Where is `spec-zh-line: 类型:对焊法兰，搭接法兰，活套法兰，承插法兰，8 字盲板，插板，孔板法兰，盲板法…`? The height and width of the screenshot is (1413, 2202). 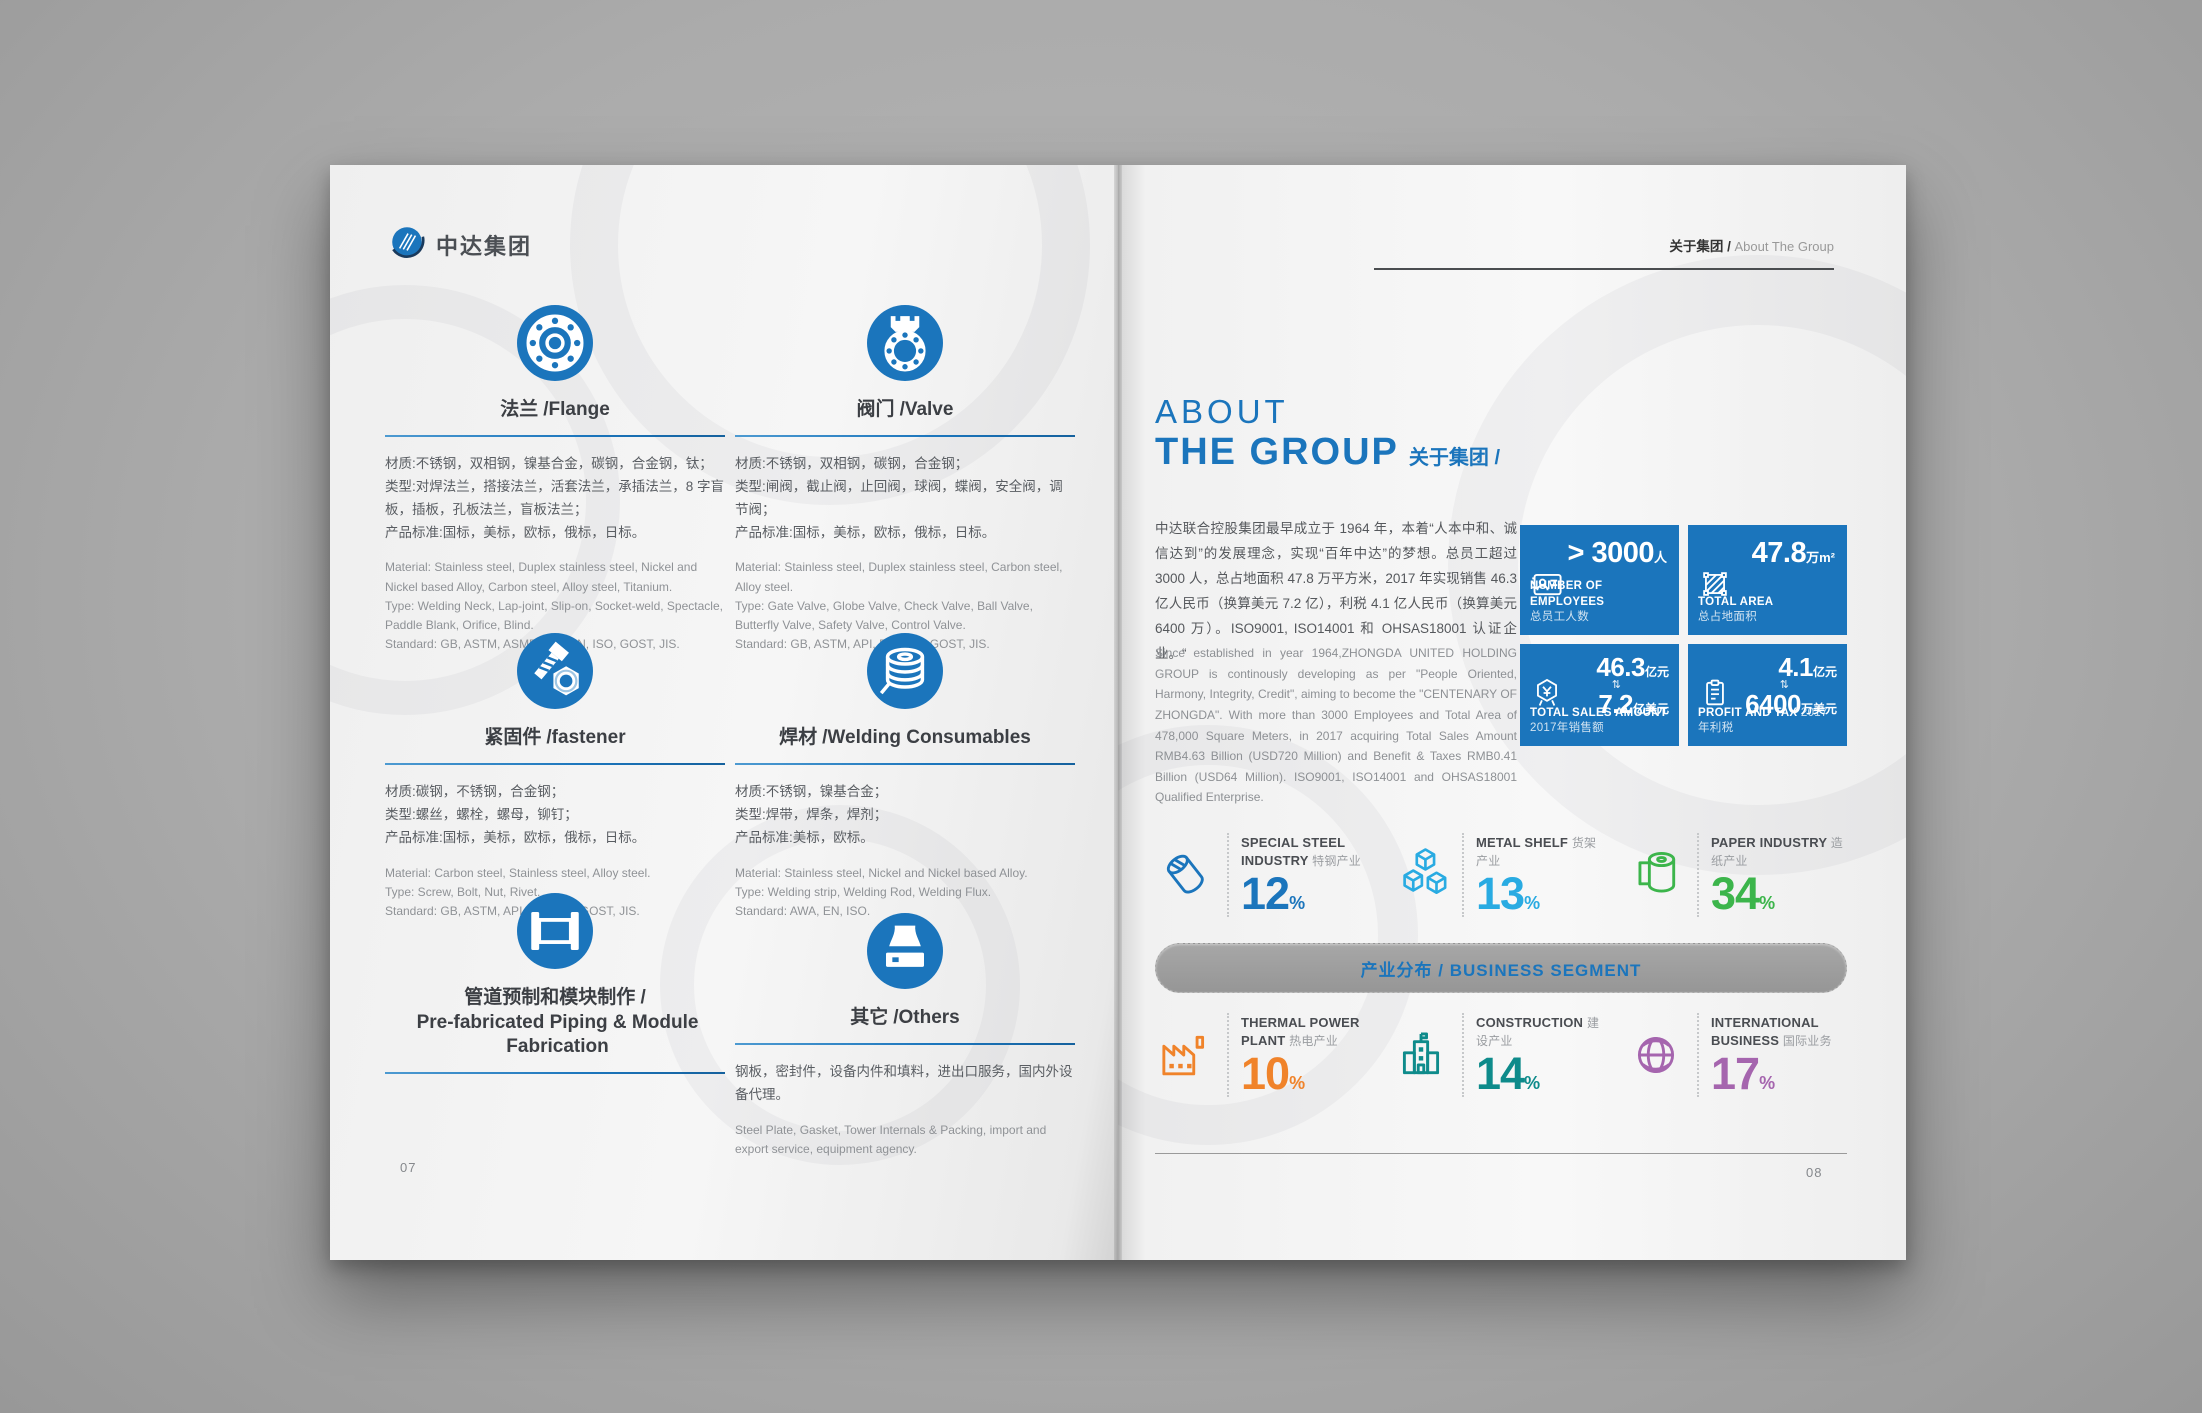
spec-zh-line: 类型:对焊法兰，搭接法兰，活套法兰，承插法兰，8 字盲板，插板，孔板法兰，盲板法… is located at coordinates (555, 497).